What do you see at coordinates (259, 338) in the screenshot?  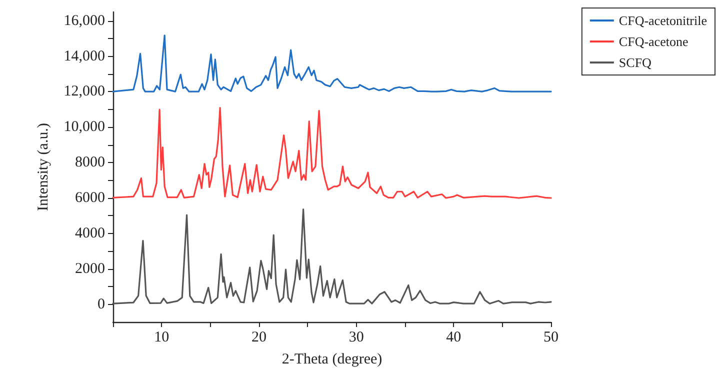 I see `x-tick-label: 20` at bounding box center [259, 338].